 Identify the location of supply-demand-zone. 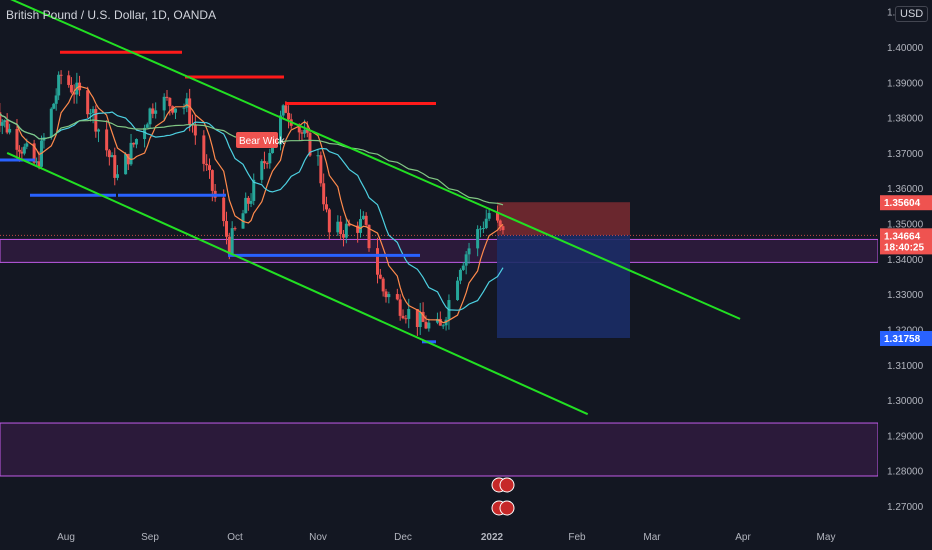
(439, 449).